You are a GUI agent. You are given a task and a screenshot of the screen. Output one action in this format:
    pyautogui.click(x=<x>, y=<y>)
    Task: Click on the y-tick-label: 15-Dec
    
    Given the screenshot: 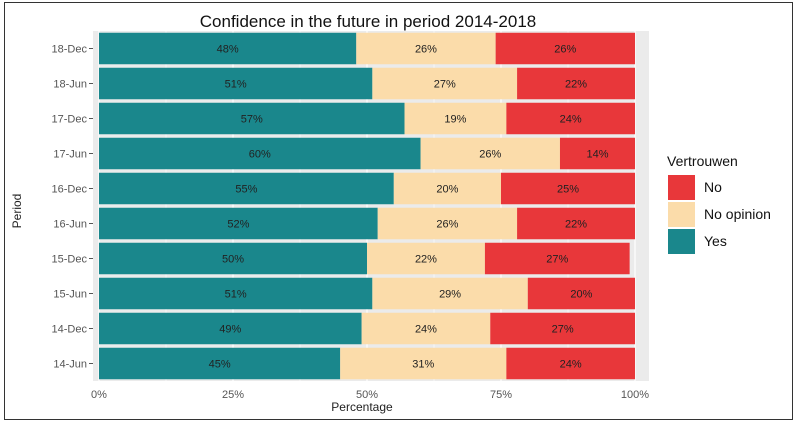 What is the action you would take?
    pyautogui.click(x=70, y=260)
    